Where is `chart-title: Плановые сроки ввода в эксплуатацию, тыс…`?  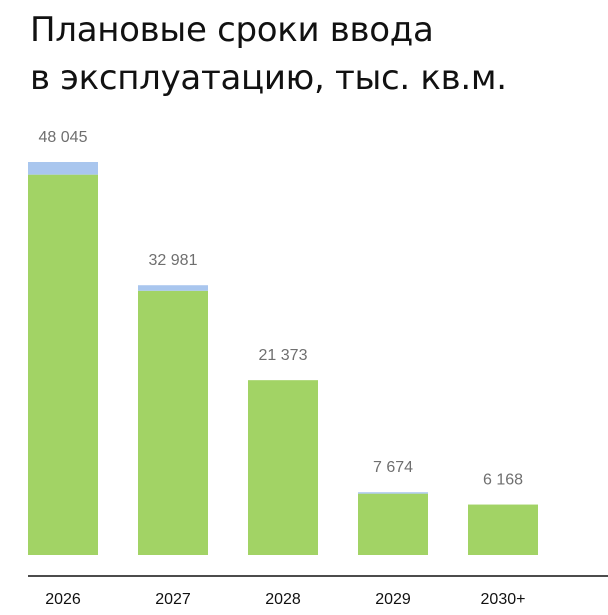 chart-title: Плановые сроки ввода в эксплуатацию, тыс… is located at coordinates (310, 54).